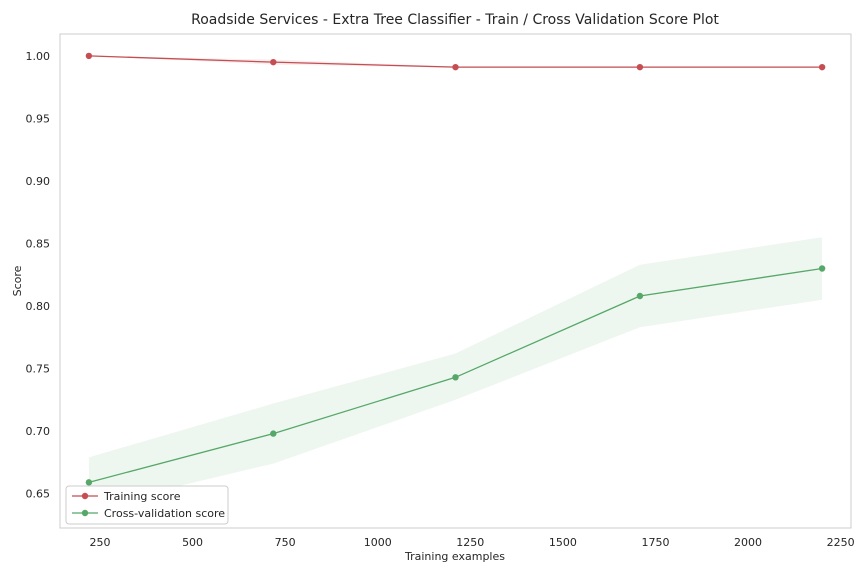 Image resolution: width=864 pixels, height=576 pixels. I want to click on legend-item-training: Training score, so click(126, 496).